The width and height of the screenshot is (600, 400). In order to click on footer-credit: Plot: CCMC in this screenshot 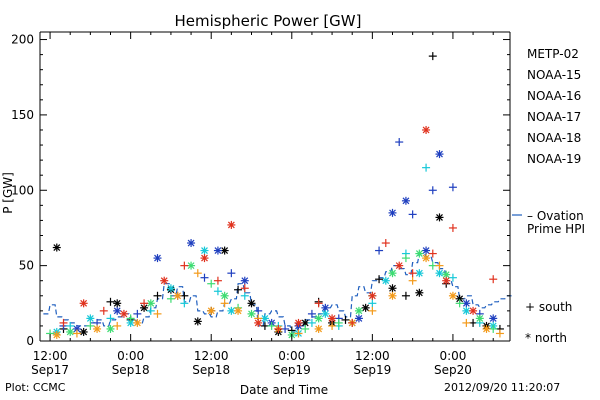, I will do `click(35, 387)`.